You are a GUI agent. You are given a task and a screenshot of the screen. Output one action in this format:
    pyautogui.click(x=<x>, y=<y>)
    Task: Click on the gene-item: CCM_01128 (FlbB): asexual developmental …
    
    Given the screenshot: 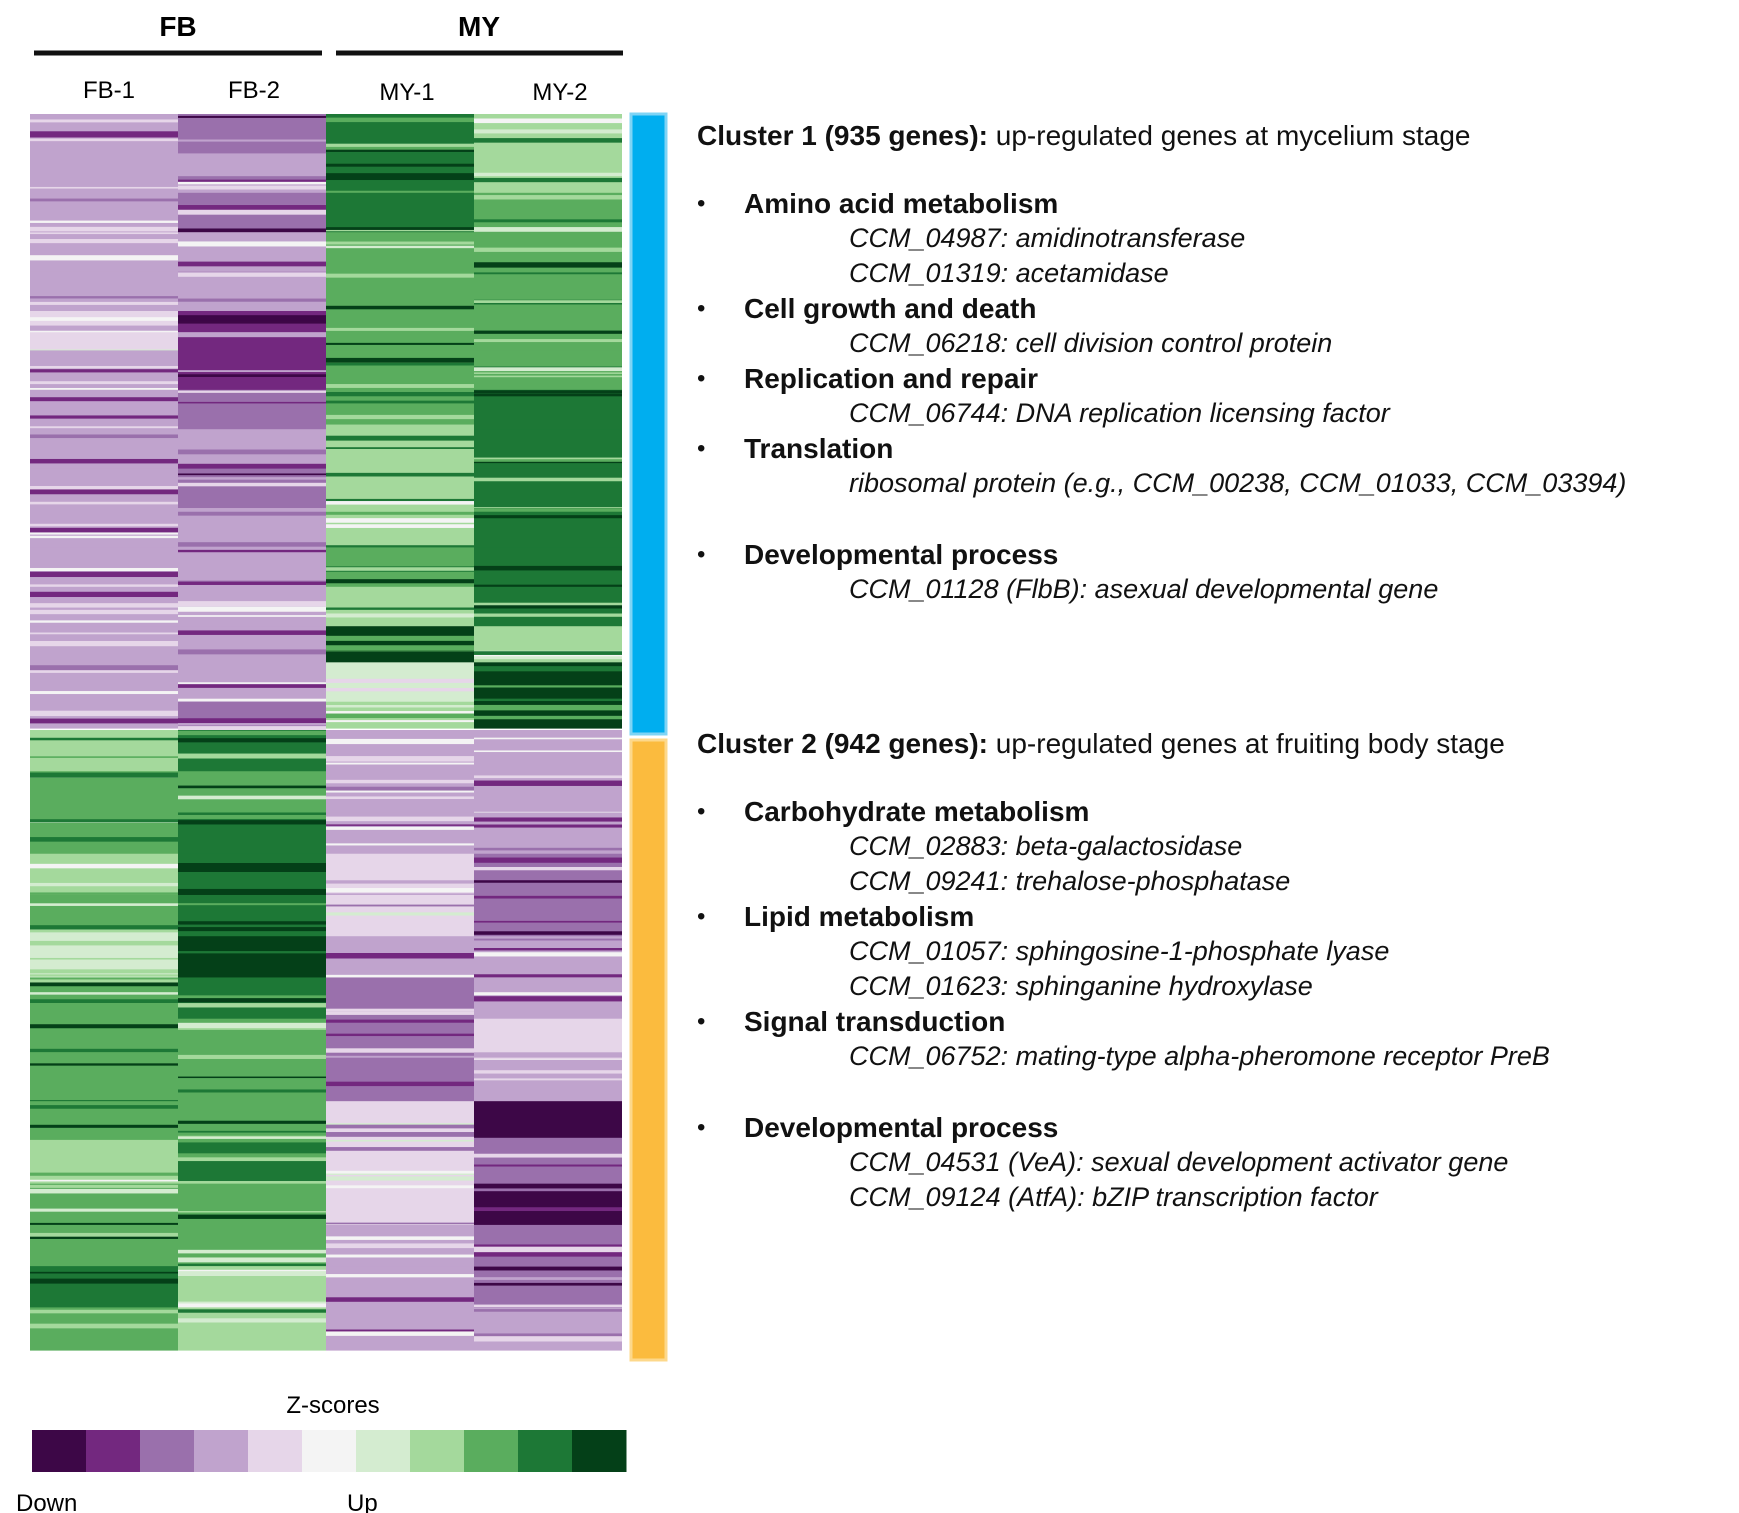 What is the action you would take?
    pyautogui.click(x=1144, y=589)
    